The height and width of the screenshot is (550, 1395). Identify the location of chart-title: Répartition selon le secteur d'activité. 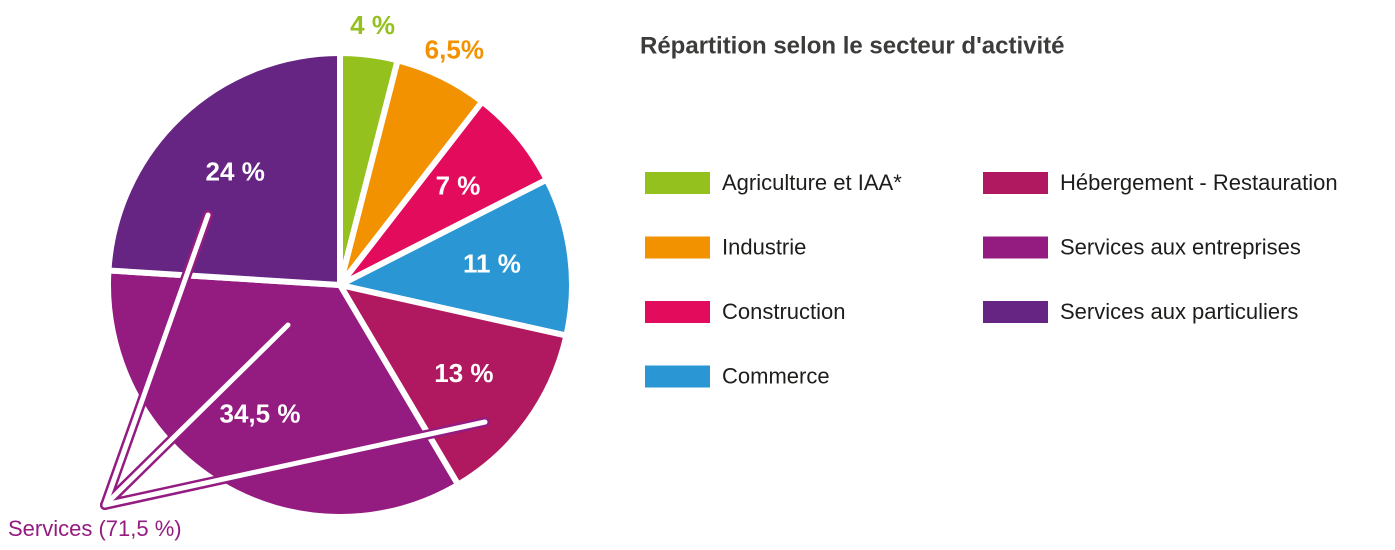
(852, 45).